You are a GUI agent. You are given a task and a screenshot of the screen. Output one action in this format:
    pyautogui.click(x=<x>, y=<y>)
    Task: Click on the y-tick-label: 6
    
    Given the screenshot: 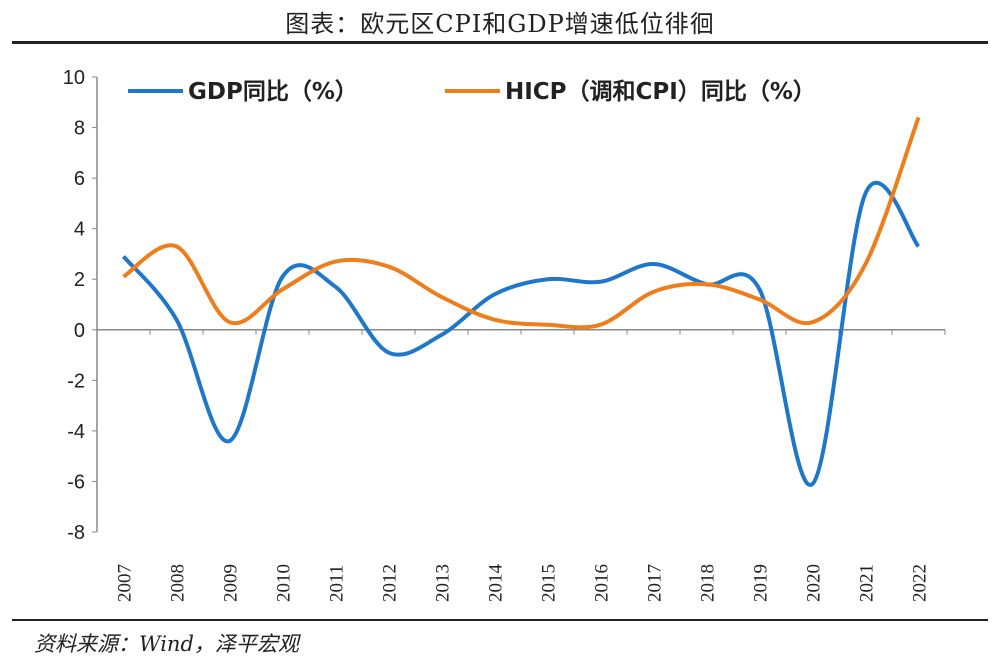 What is the action you would take?
    pyautogui.click(x=79, y=179)
    